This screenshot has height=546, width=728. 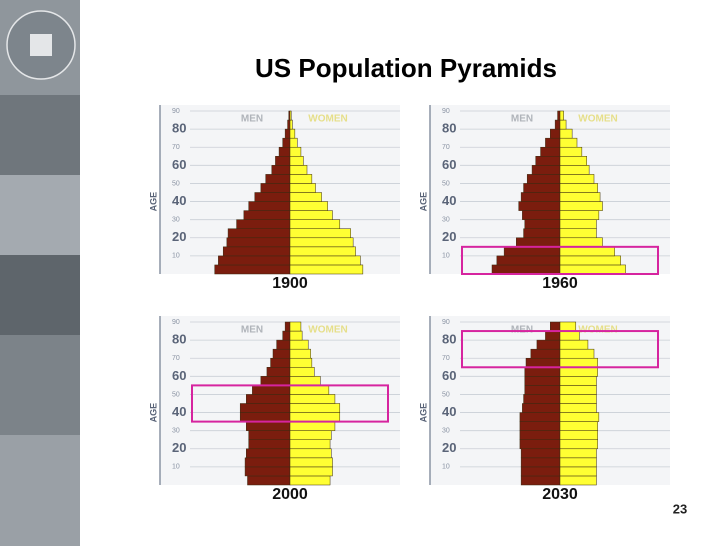 I want to click on chart-title: 2000, so click(x=290, y=494).